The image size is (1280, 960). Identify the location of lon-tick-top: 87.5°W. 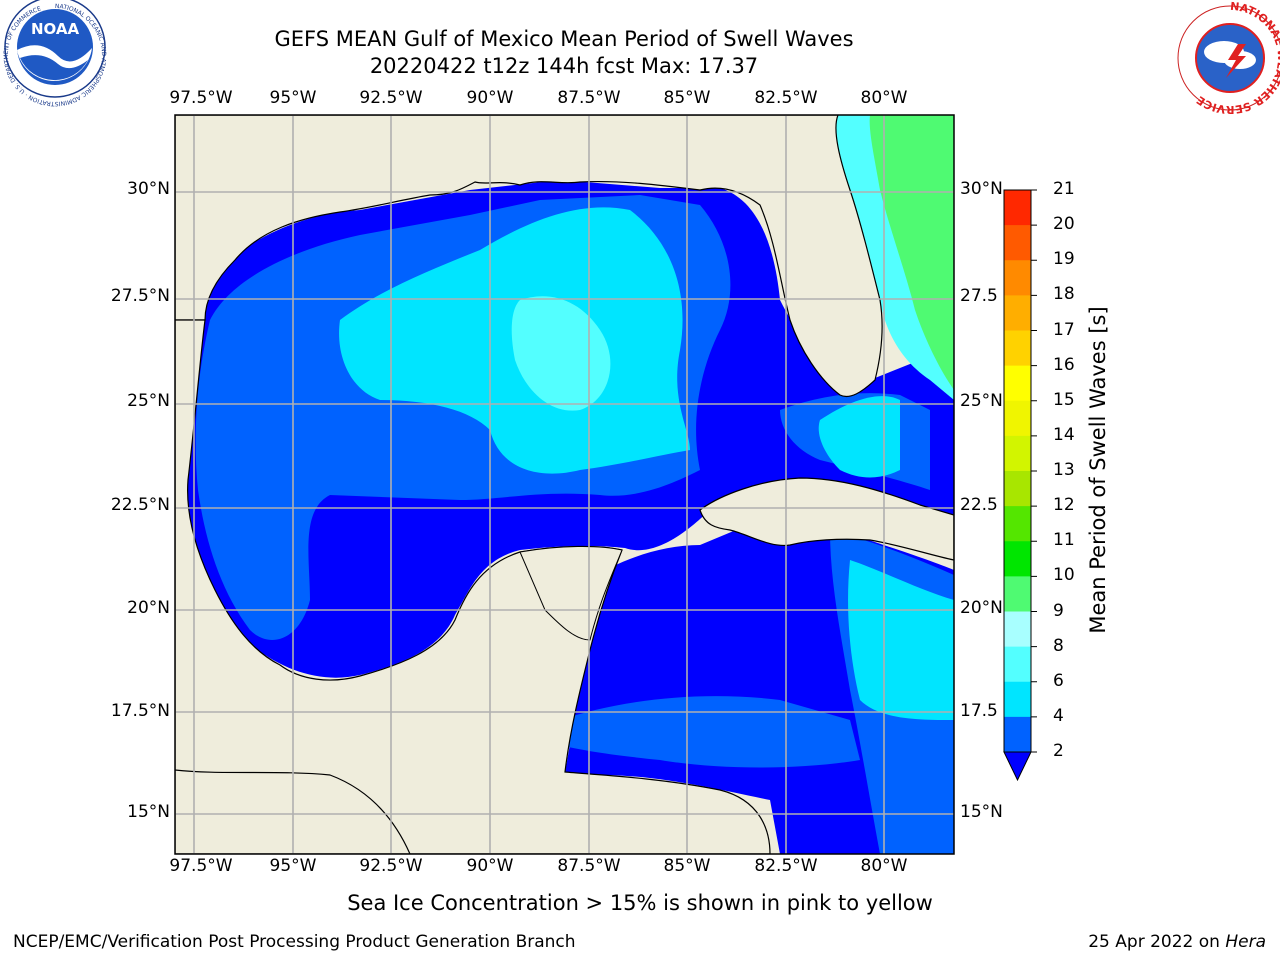
(589, 98).